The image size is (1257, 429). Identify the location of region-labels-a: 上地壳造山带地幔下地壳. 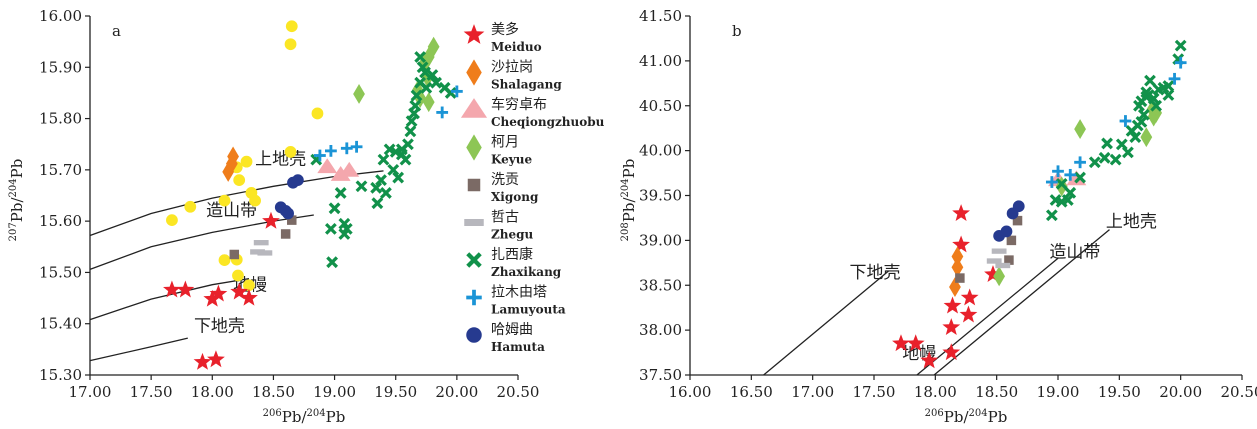
(250, 243).